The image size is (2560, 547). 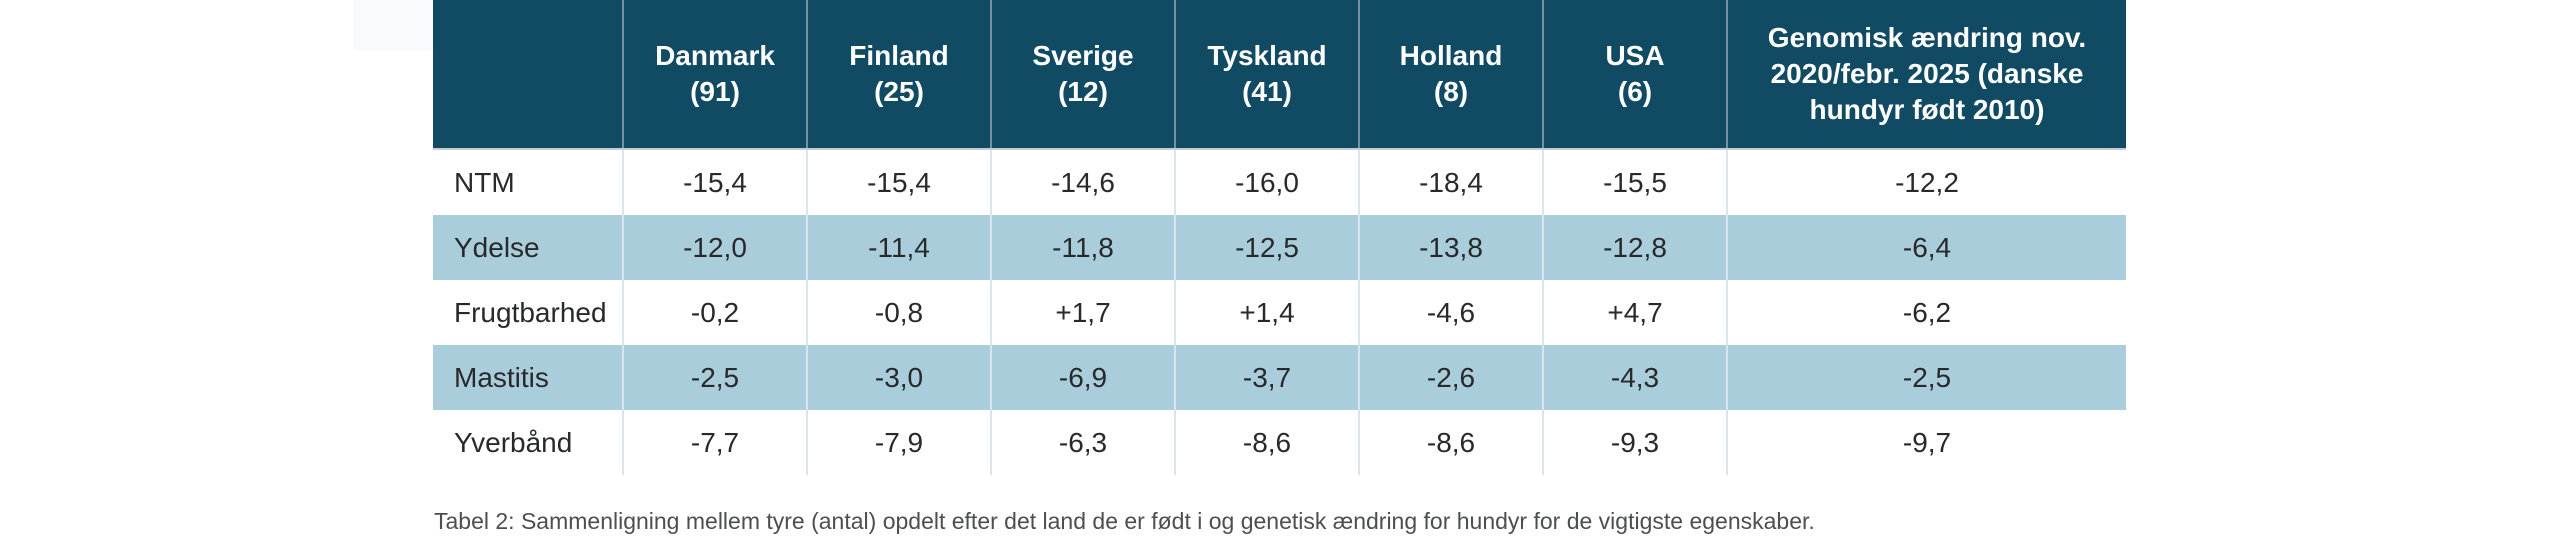 I want to click on cell-ntm-tyskland: -16,0, so click(x=1266, y=182).